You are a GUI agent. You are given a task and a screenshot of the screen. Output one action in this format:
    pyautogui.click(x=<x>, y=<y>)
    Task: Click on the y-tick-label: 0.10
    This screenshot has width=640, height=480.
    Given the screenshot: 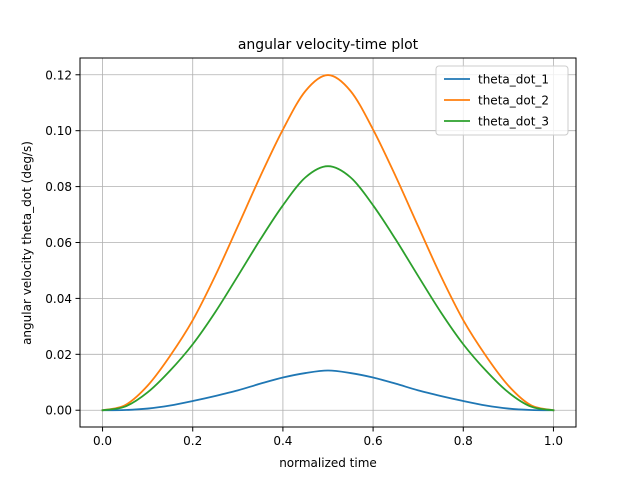 What is the action you would take?
    pyautogui.click(x=58, y=131)
    